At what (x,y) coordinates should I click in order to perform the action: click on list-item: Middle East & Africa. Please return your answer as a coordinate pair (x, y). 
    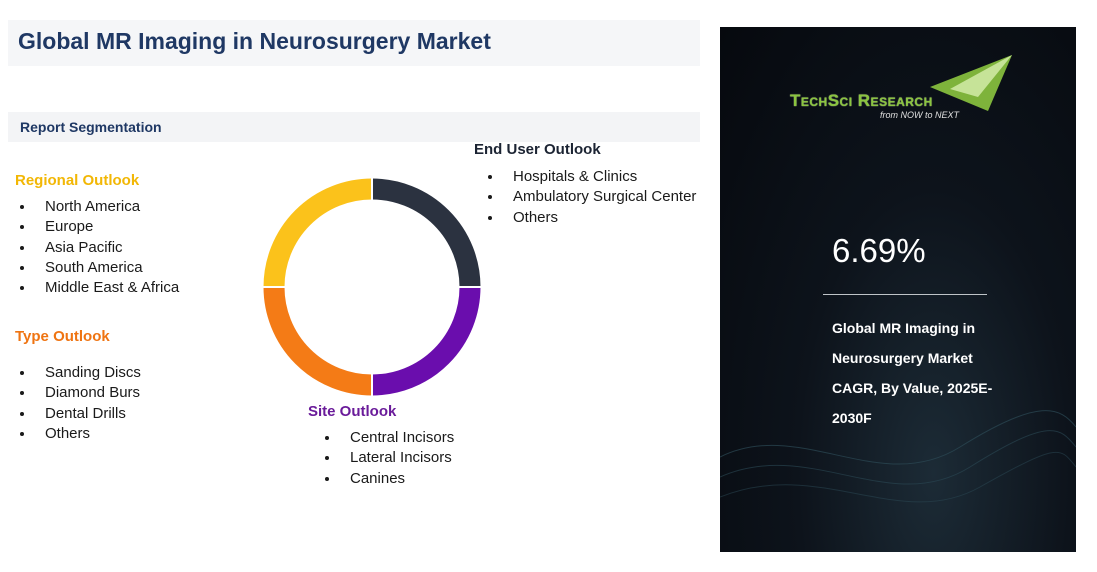
    Looking at the image, I should click on (99, 288).